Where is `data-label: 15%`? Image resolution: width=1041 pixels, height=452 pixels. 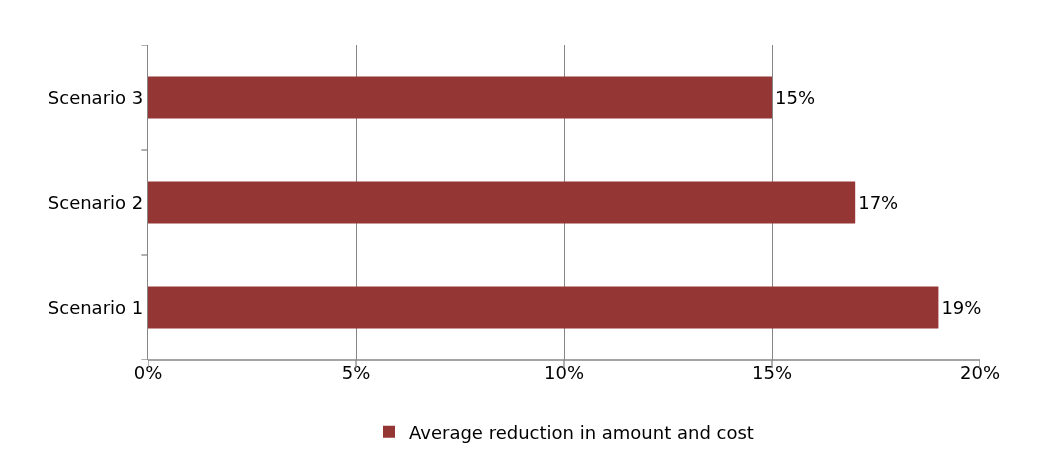 data-label: 15% is located at coordinates (795, 97).